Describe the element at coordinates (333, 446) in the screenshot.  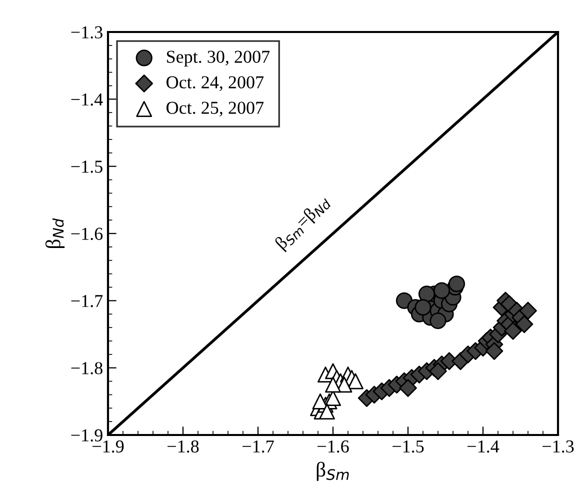
I see `x-tick-label: −1.6` at that location.